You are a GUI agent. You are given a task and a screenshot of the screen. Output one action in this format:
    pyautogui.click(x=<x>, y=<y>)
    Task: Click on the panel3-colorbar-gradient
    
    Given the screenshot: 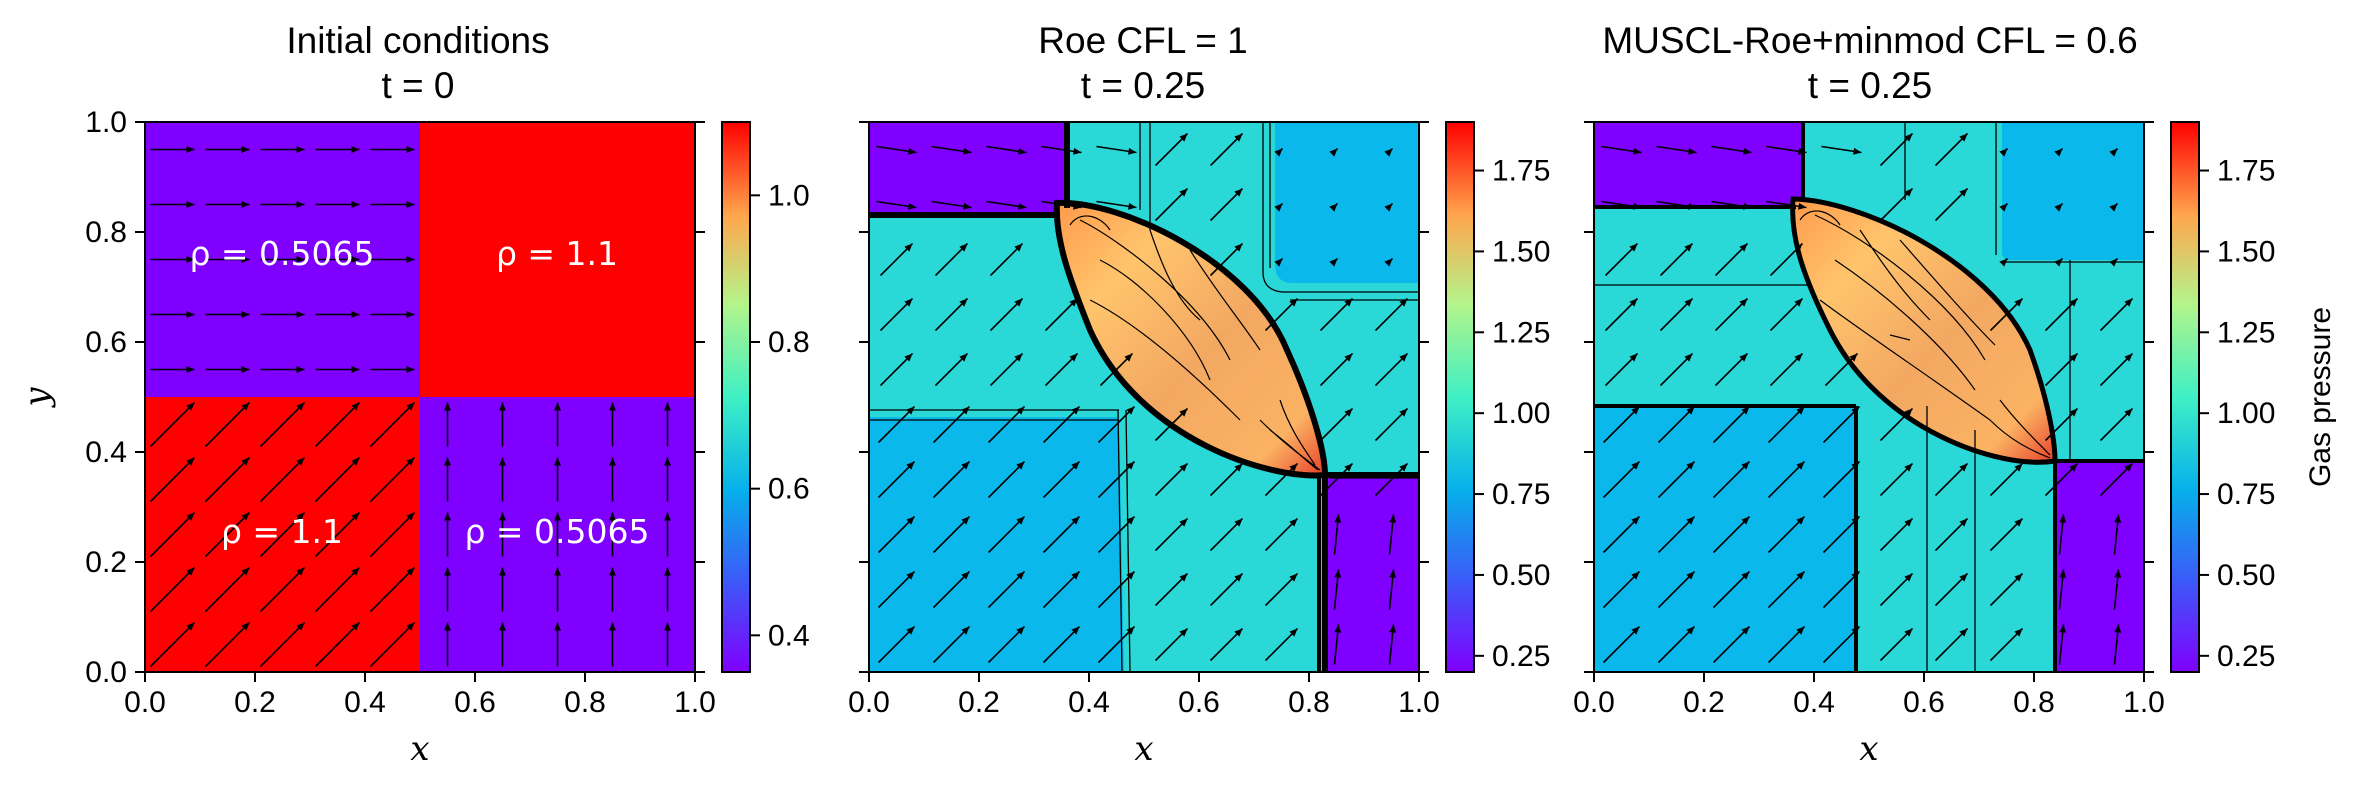 What is the action you would take?
    pyautogui.click(x=2185, y=397)
    